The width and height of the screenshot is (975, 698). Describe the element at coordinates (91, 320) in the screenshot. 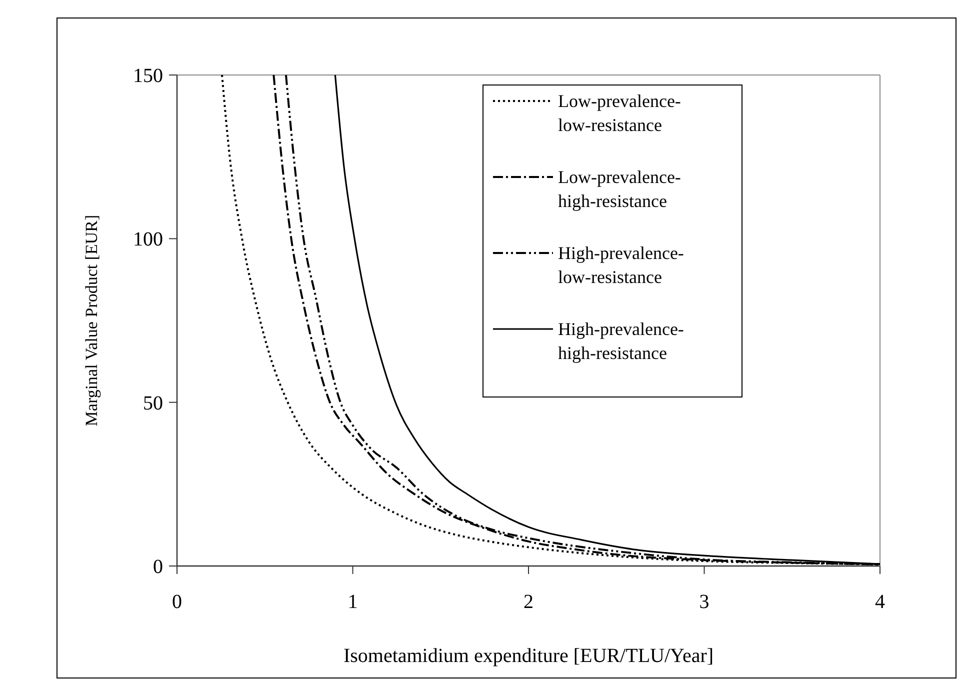

I see `y-axis-title: Marginal Value Product [EUR]` at that location.